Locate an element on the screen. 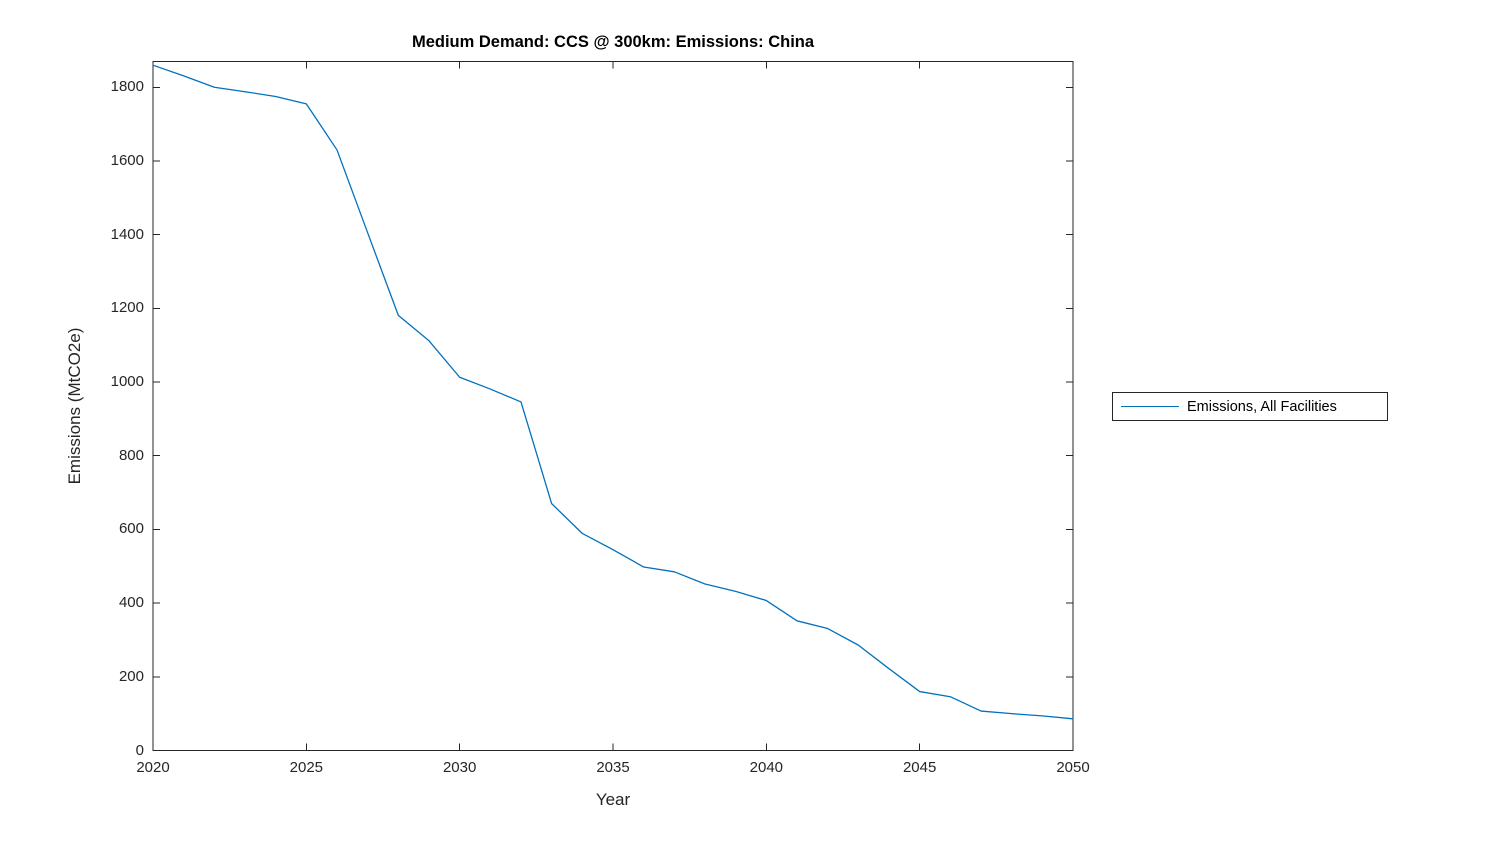  legend-entry-label: Emissions, All Facilities is located at coordinates (1262, 406).